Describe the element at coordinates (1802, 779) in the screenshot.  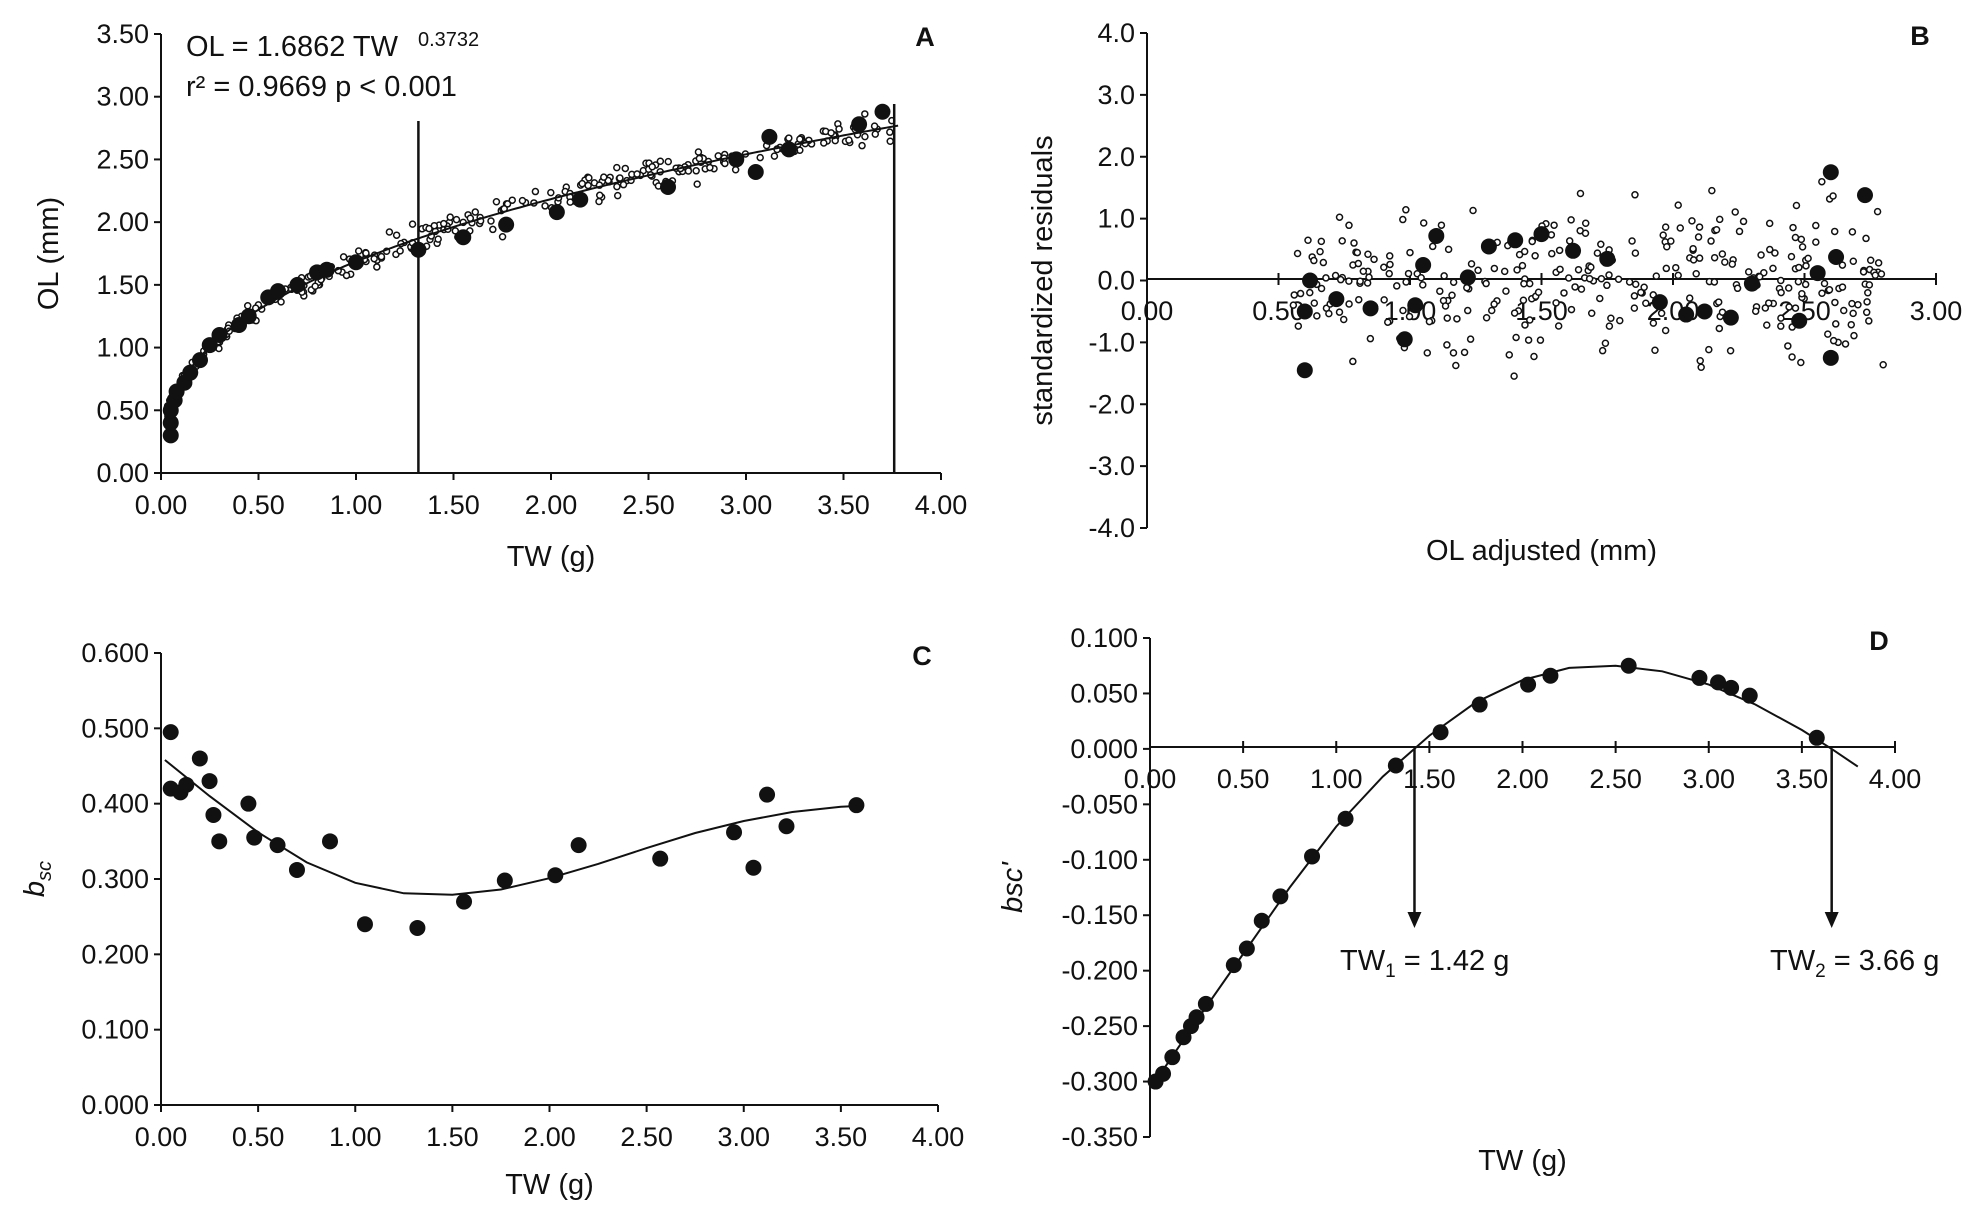
I see `x-tick-label: 3.50` at that location.